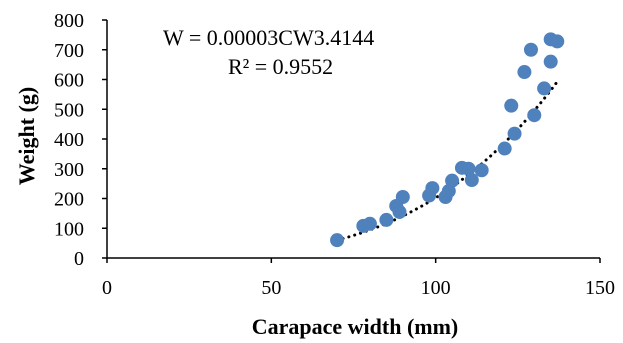 The image size is (623, 343). I want to click on x-tick-label: 50, so click(271, 288).